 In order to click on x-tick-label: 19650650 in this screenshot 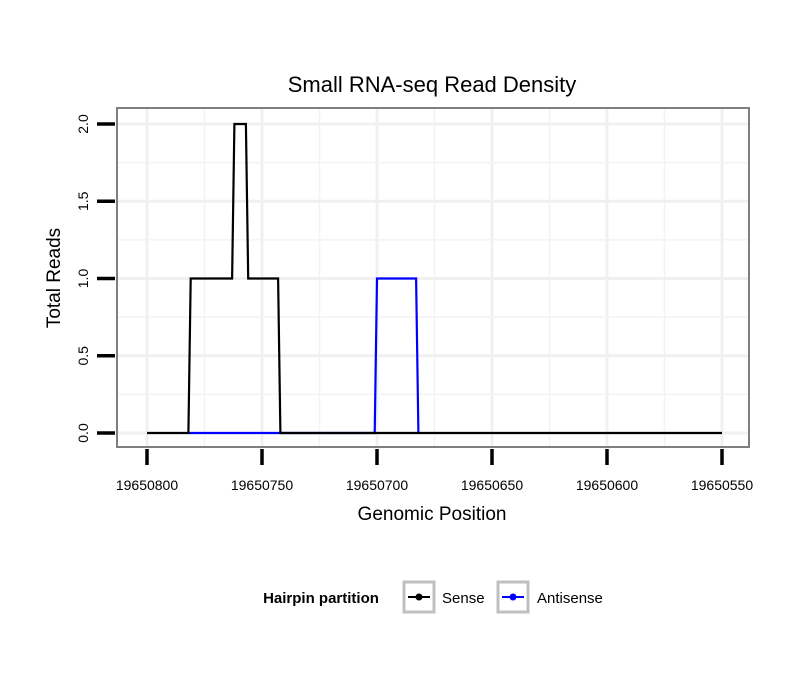, I will do `click(492, 485)`.